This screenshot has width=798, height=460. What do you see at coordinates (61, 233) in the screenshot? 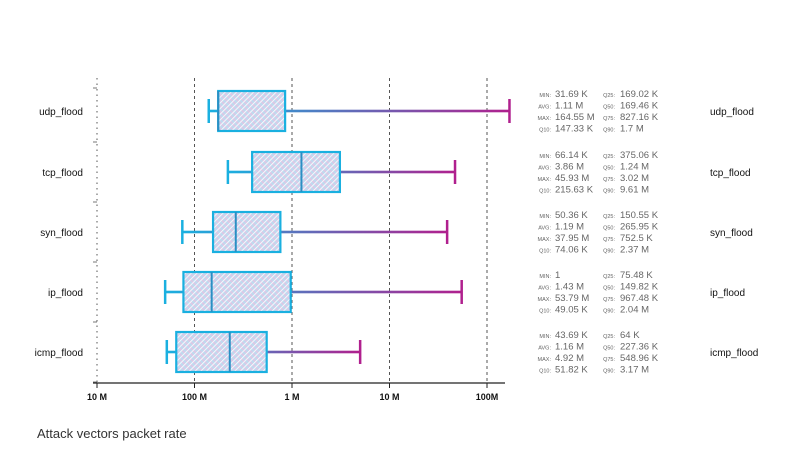
I see `category-label-left: syn_flood` at bounding box center [61, 233].